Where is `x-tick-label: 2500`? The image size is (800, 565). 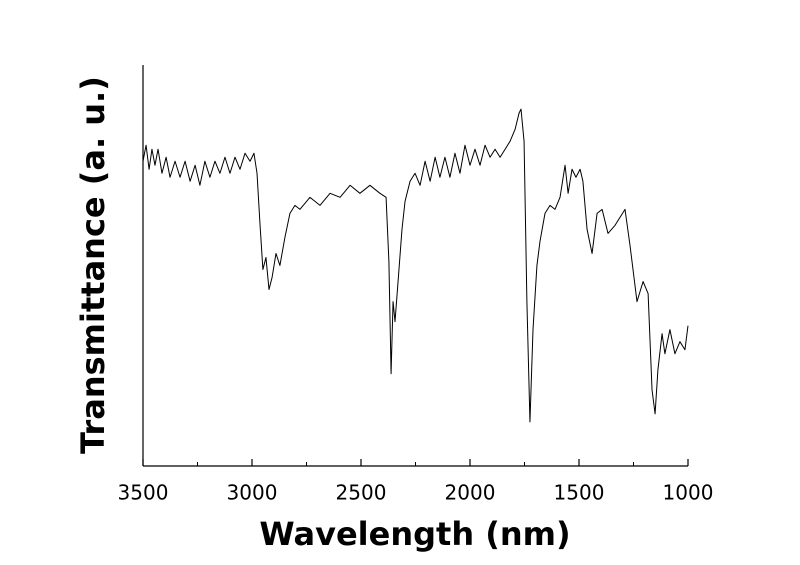 x-tick-label: 2500 is located at coordinates (361, 493).